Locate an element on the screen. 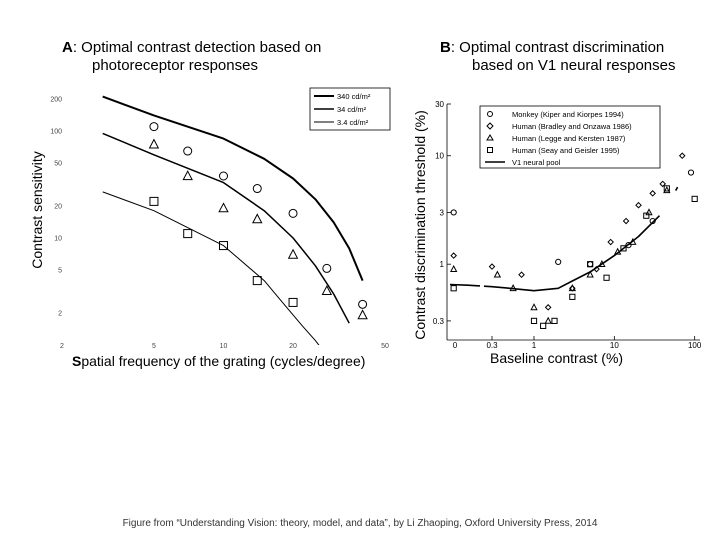  legend-label-seay: Human (Seay and Geisler 1995) is located at coordinates (566, 150).